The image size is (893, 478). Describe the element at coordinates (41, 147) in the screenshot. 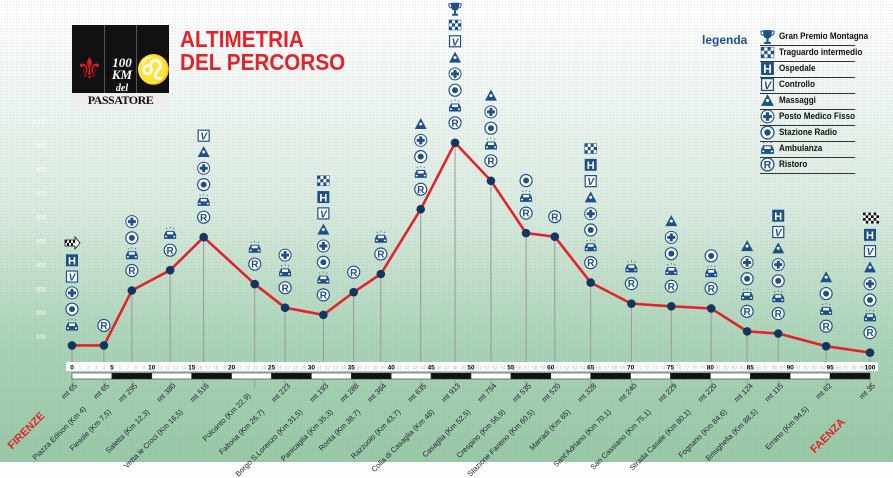

I see `y-tick-label: 900` at that location.